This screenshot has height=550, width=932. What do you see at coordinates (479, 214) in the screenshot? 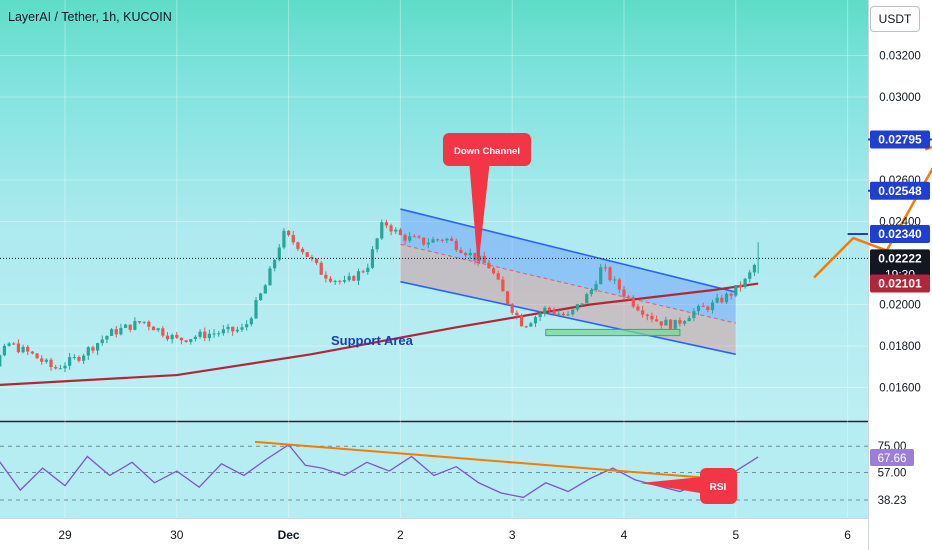
I see `down-channel-pointer` at bounding box center [479, 214].